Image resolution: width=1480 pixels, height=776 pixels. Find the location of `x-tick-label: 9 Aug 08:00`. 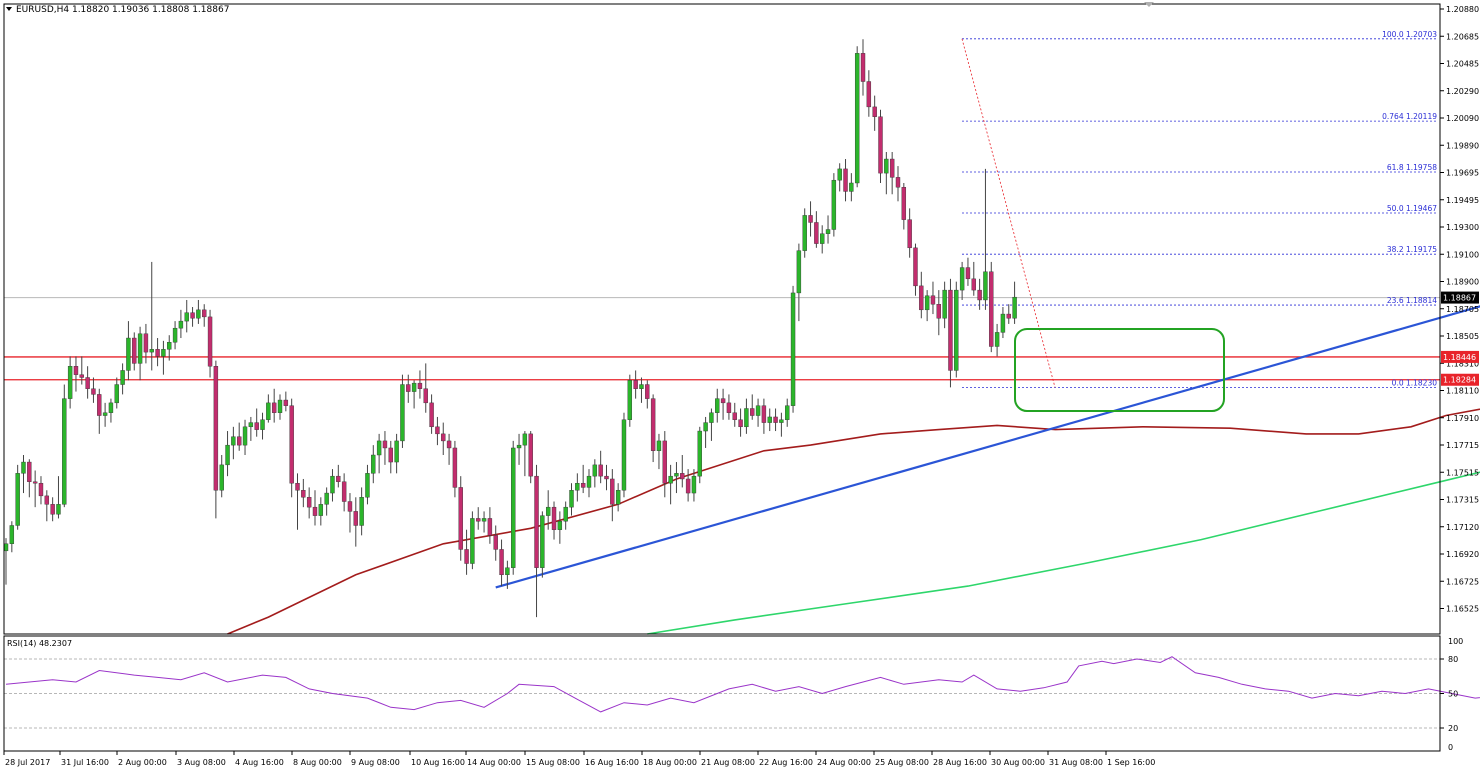

x-tick-label: 9 Aug 08:00 is located at coordinates (375, 762).